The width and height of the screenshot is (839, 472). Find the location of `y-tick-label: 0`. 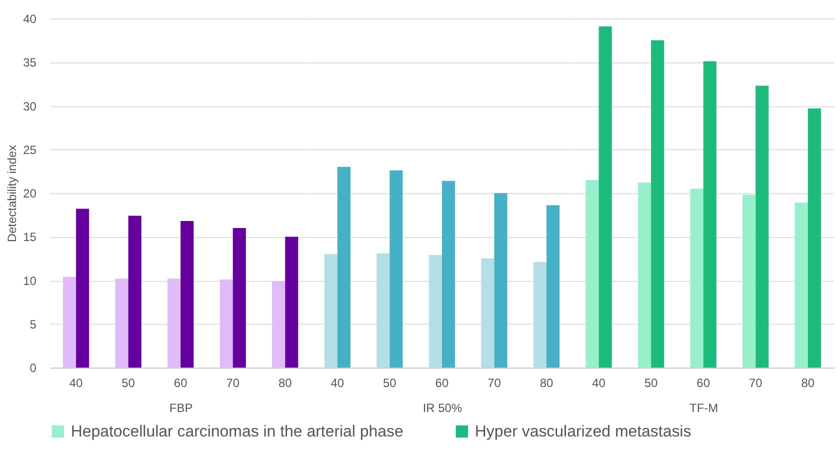

y-tick-label: 0 is located at coordinates (33, 368).